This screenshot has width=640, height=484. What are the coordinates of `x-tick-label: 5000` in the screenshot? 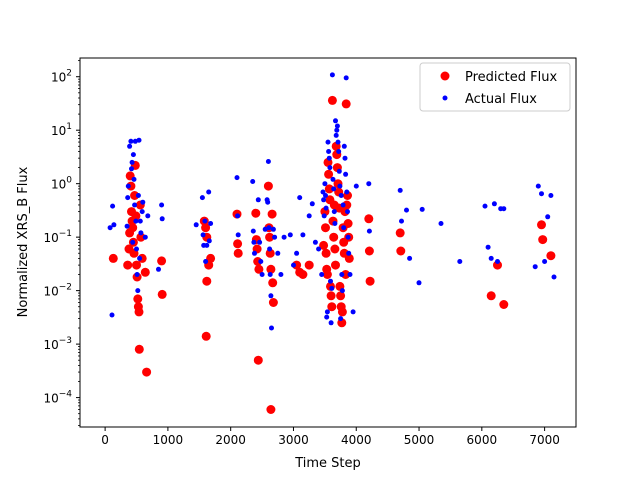 It's located at (419, 440).